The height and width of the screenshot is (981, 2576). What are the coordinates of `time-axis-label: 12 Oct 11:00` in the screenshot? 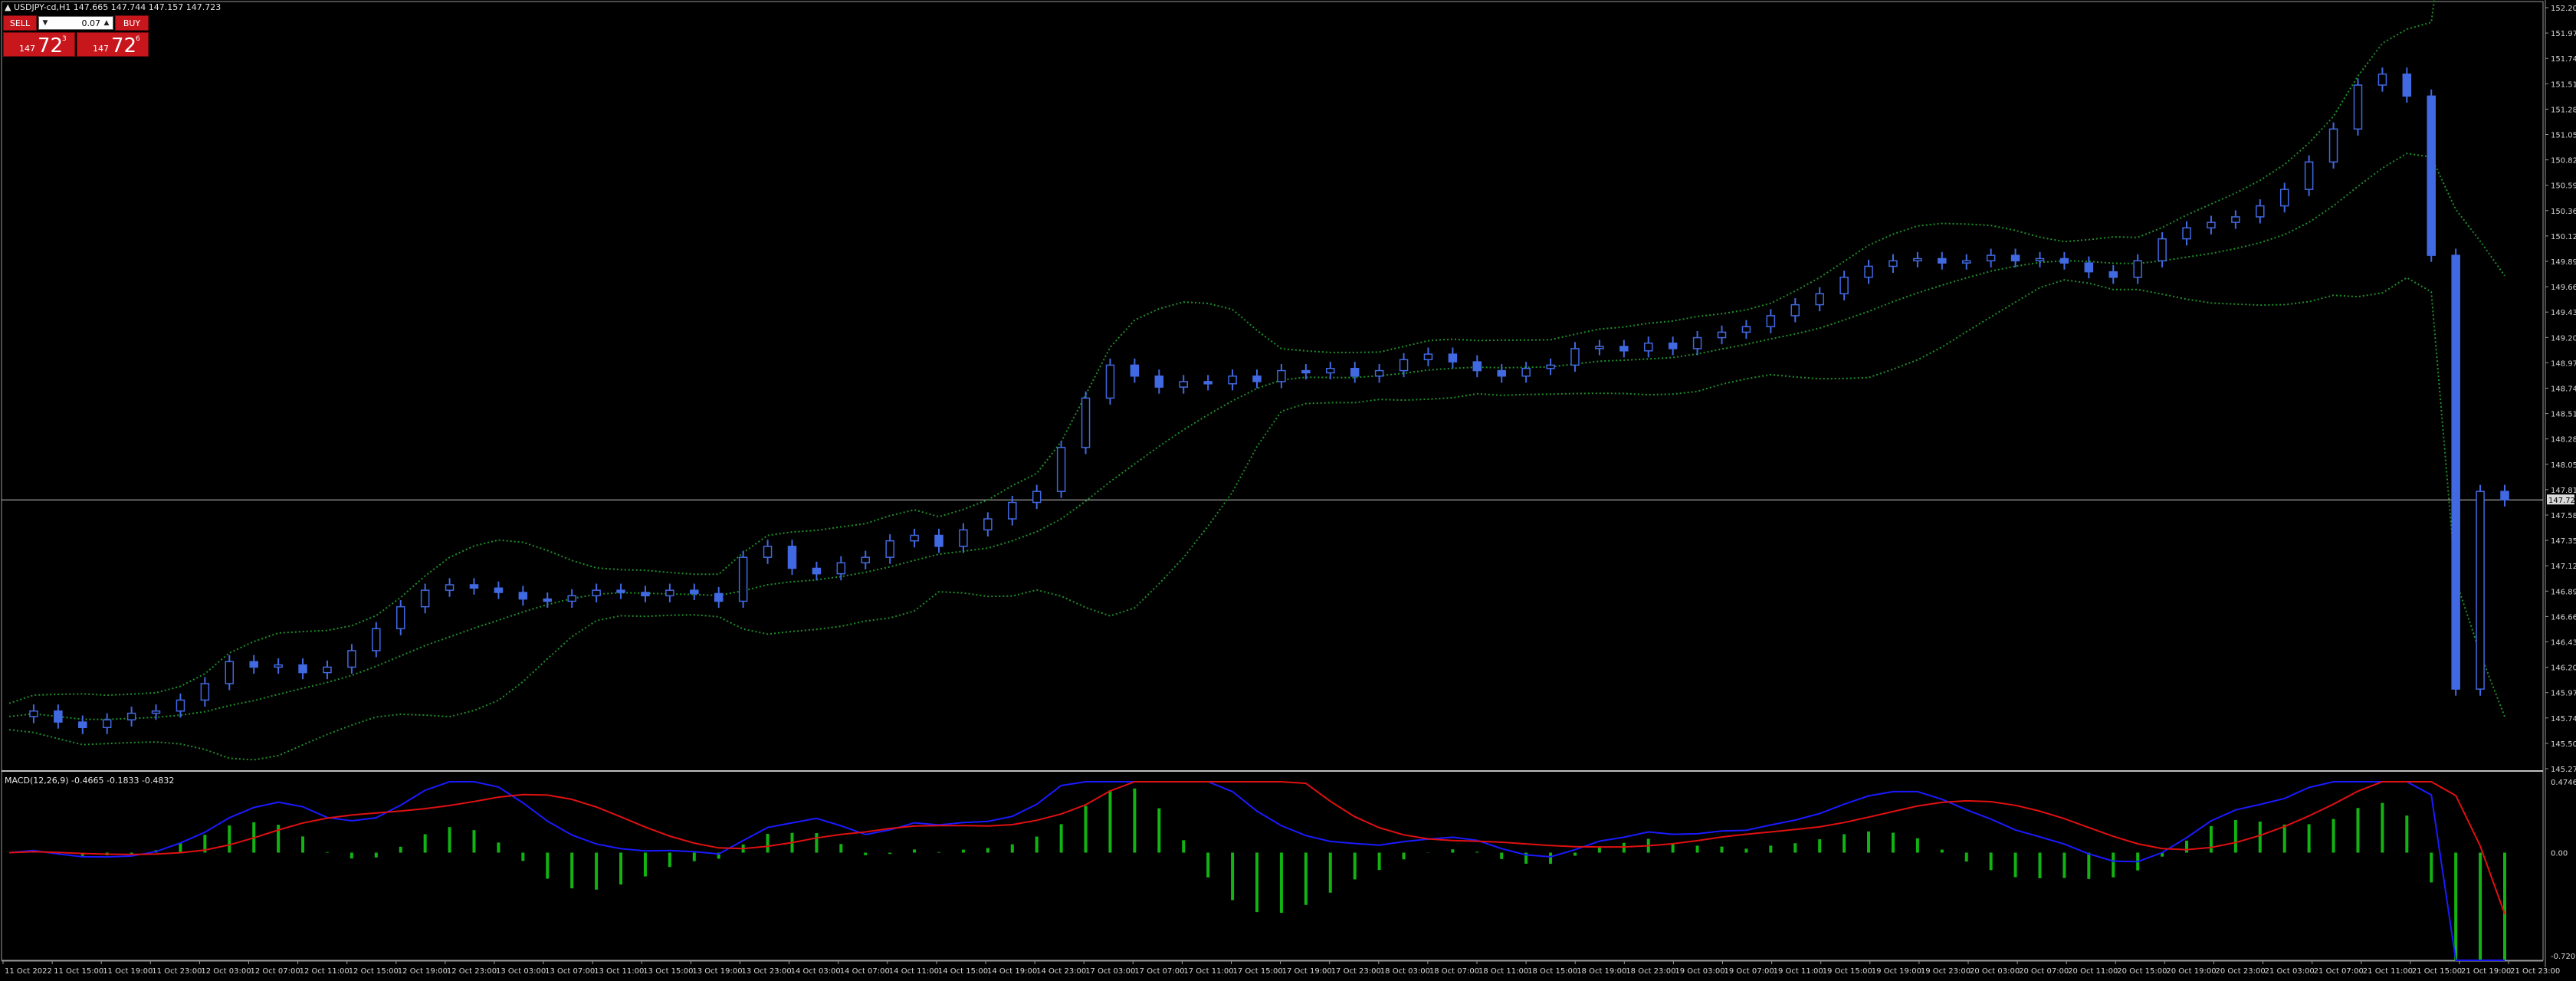 It's located at (324, 971).